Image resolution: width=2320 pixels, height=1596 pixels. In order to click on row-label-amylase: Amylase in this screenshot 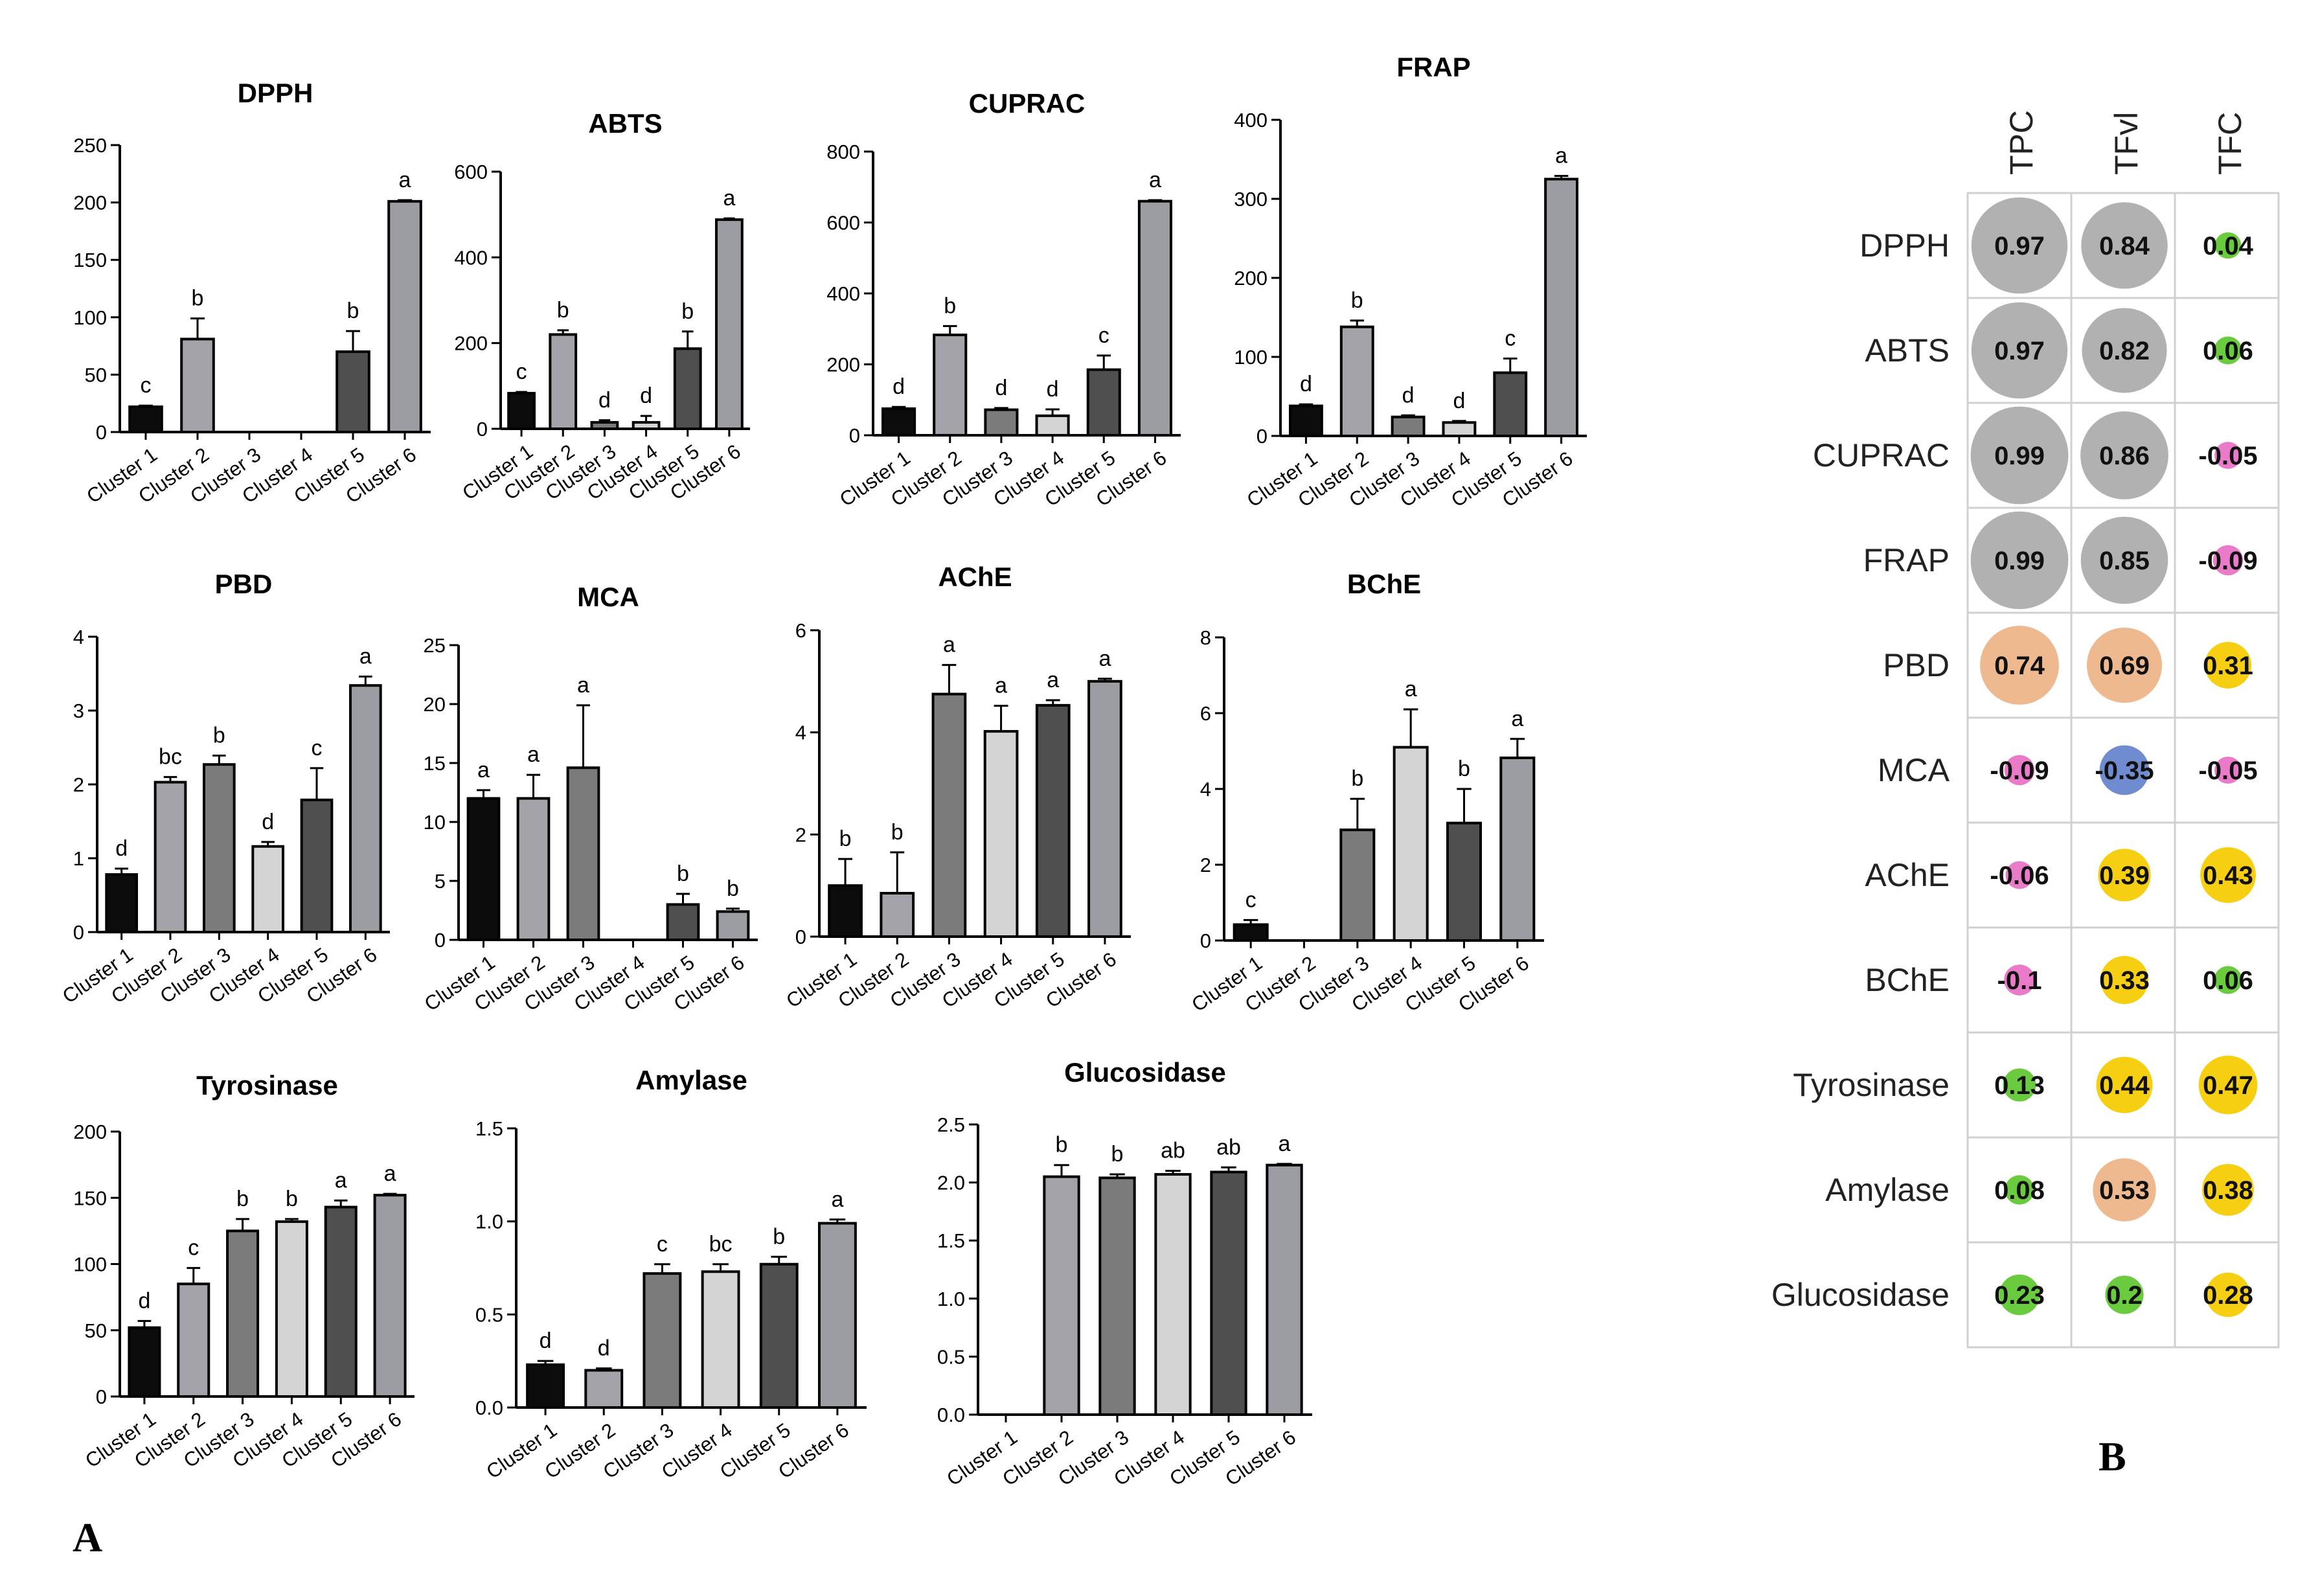, I will do `click(1887, 1190)`.